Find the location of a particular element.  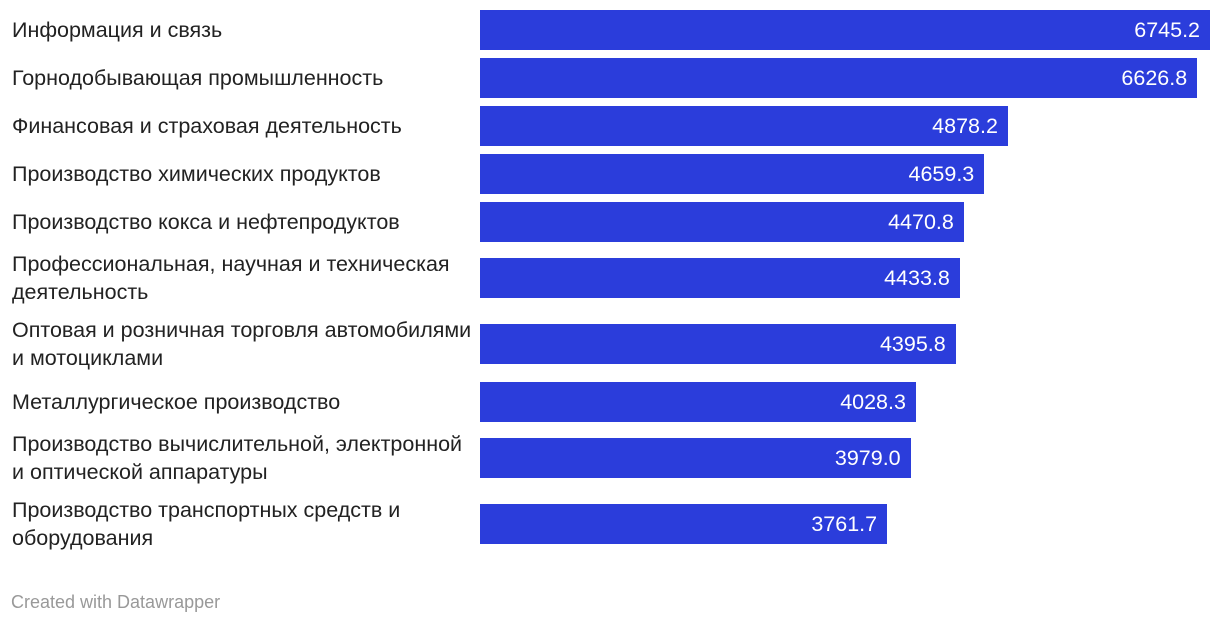

category-label: Металлургическое производство is located at coordinates (176, 402).